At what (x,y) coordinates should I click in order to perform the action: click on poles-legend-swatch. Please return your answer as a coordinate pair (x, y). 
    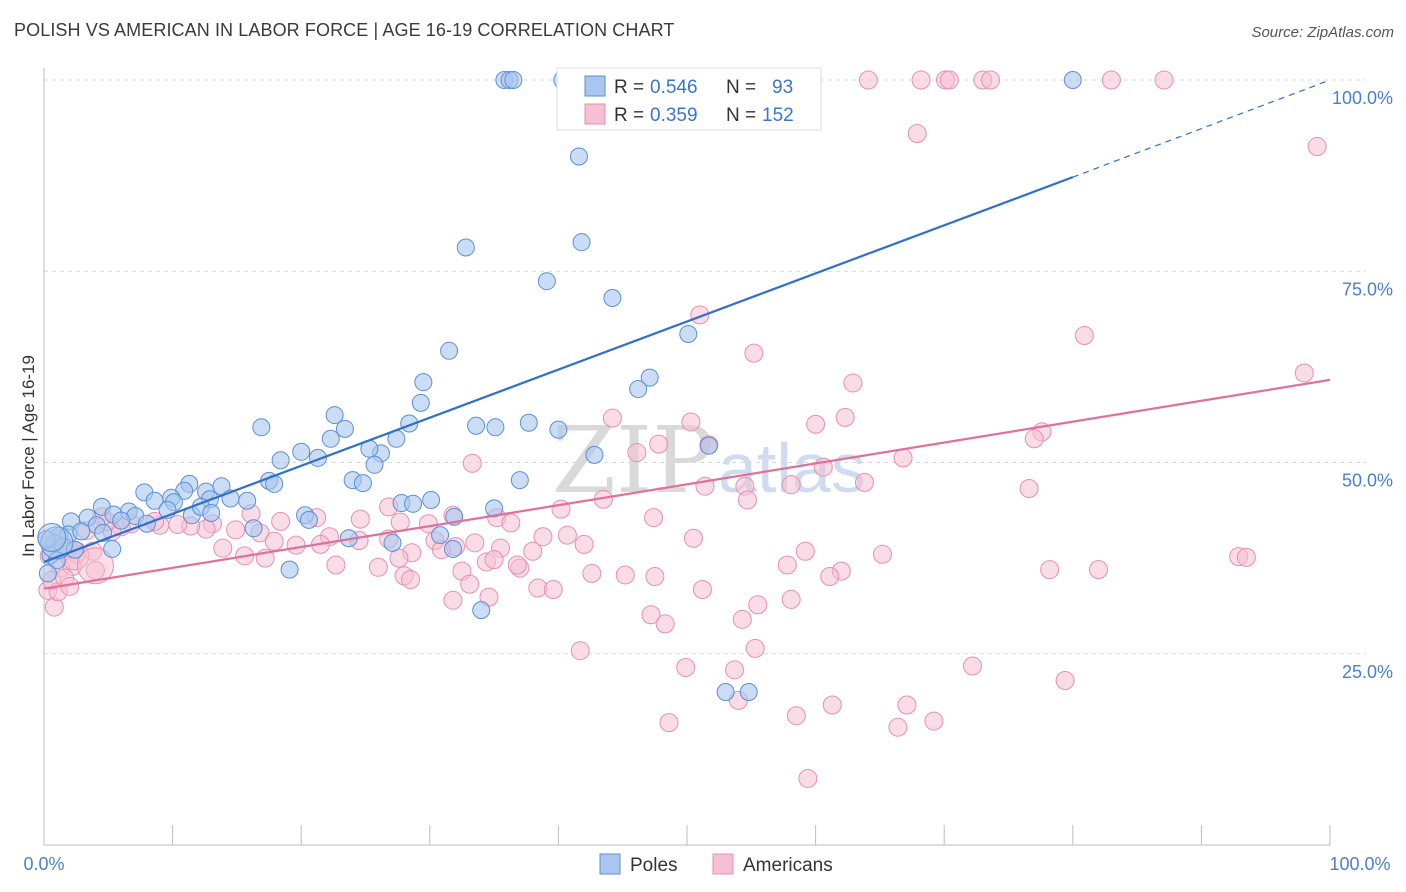
    Looking at the image, I should click on (595, 86).